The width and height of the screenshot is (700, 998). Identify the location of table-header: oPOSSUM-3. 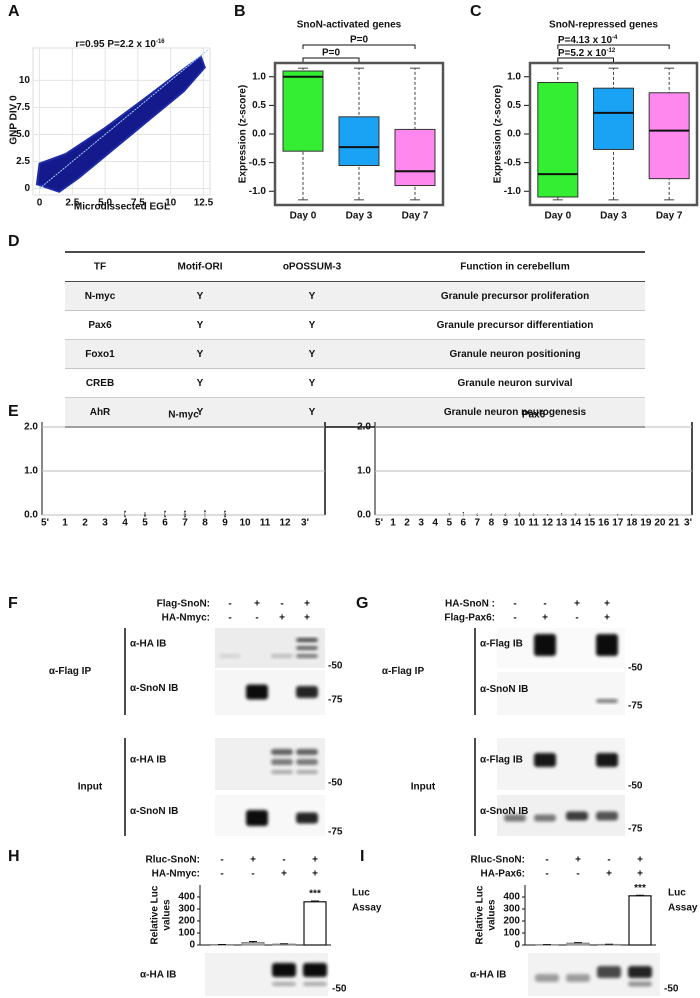
(312, 267).